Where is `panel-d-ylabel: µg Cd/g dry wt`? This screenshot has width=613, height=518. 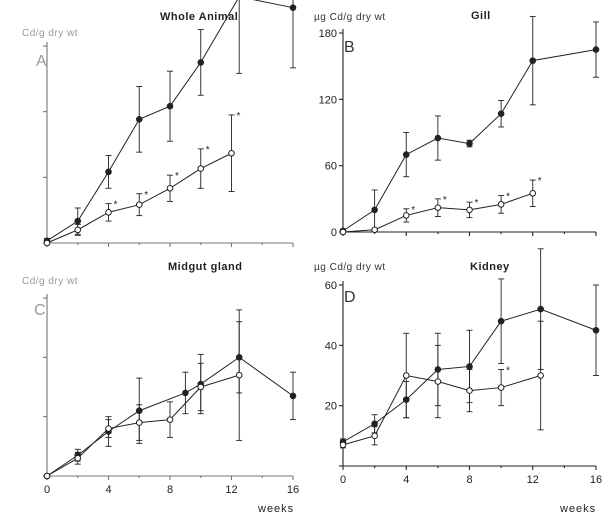
panel-d-ylabel: µg Cd/g dry wt is located at coordinates (350, 267).